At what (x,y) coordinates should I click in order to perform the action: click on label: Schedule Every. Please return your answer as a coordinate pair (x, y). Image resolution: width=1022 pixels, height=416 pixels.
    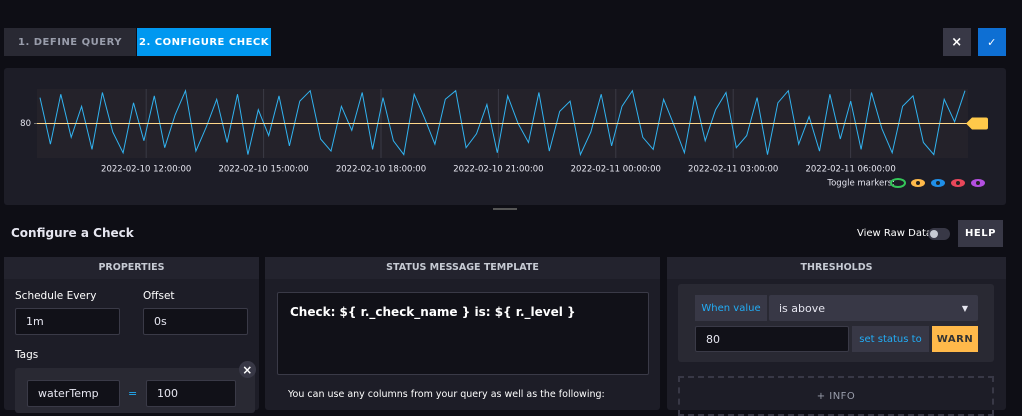
    Looking at the image, I should click on (56, 296).